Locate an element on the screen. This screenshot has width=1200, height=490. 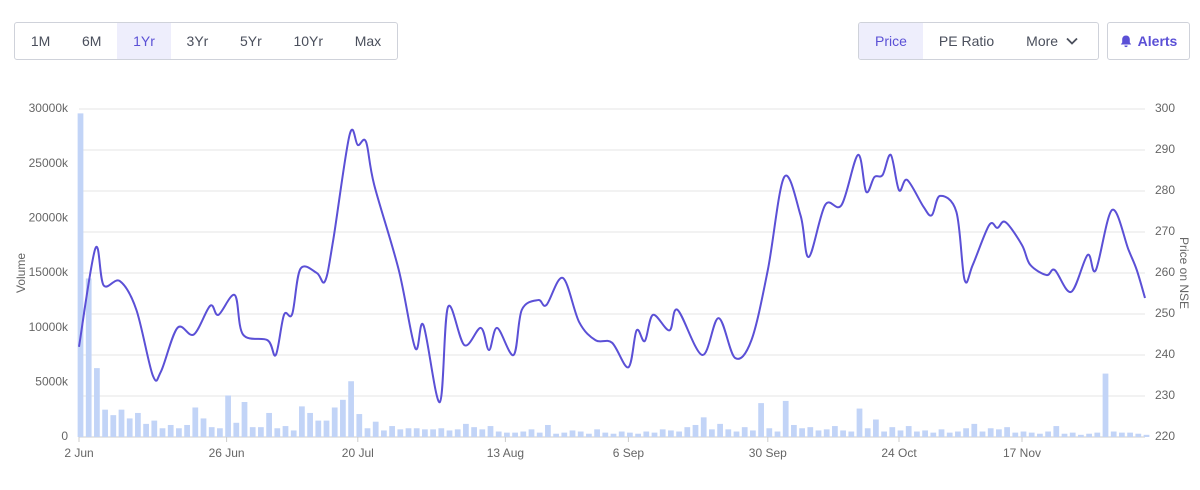
range-button: Max is located at coordinates (368, 41).